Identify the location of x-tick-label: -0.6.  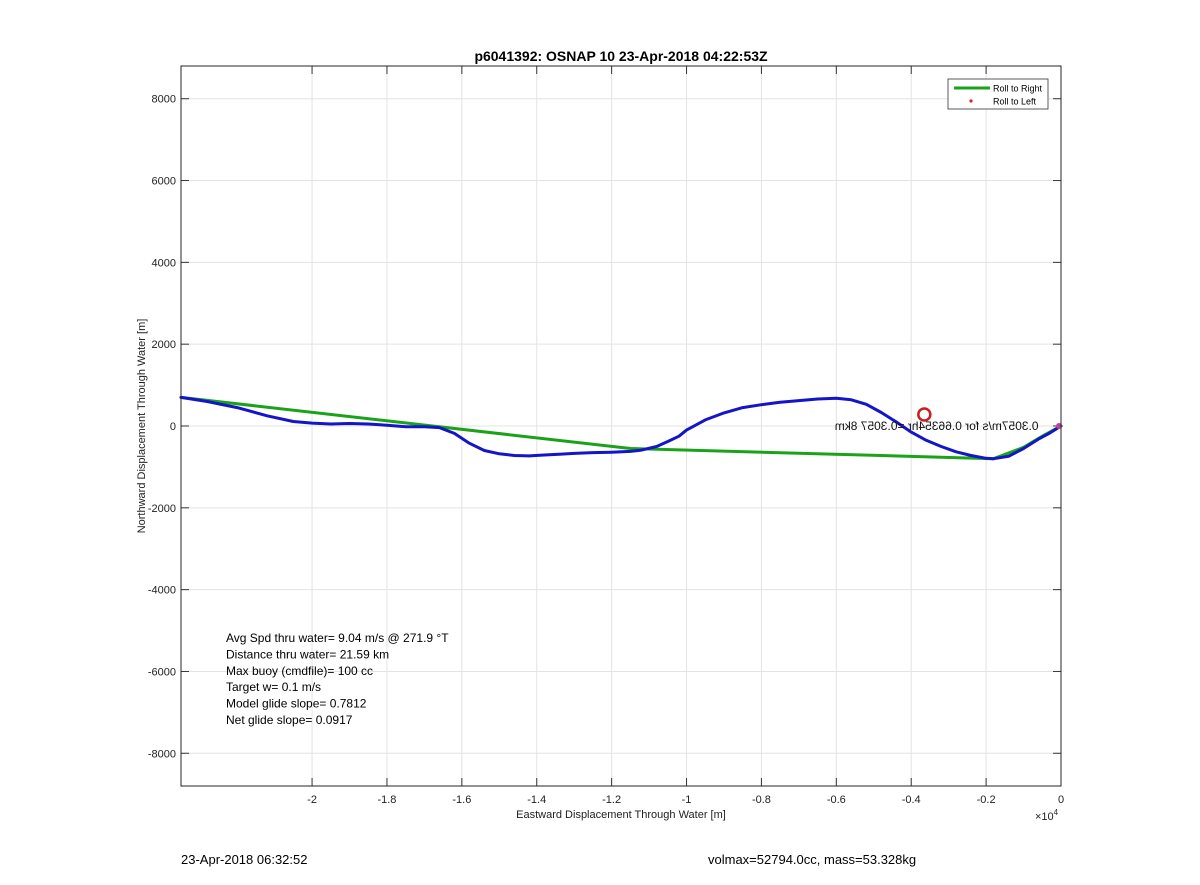
(836, 800).